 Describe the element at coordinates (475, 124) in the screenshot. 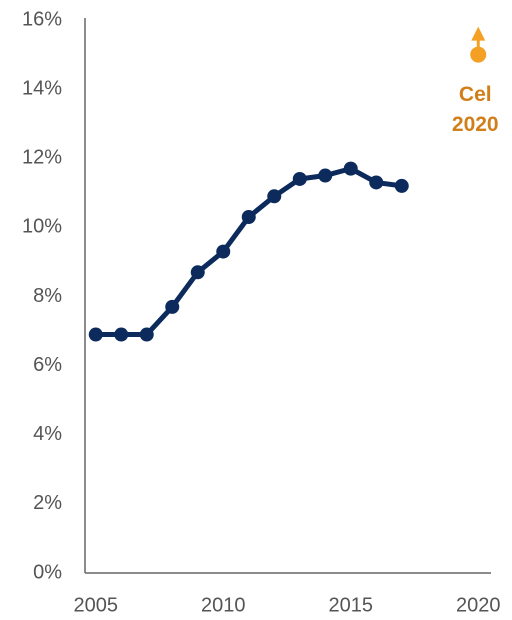

I see `target-label: 2020` at that location.